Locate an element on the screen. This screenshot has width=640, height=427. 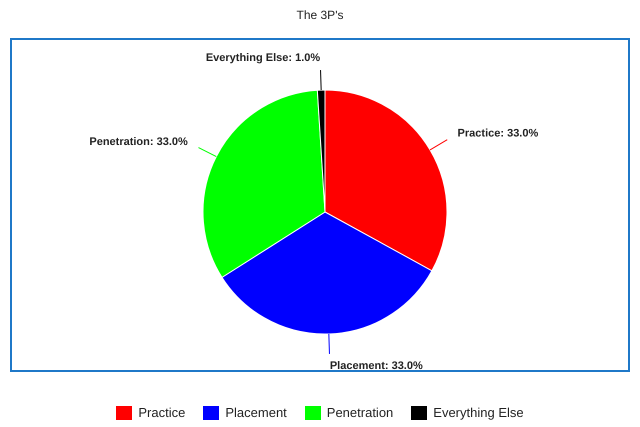
legend-label: Everything Else is located at coordinates (478, 412).